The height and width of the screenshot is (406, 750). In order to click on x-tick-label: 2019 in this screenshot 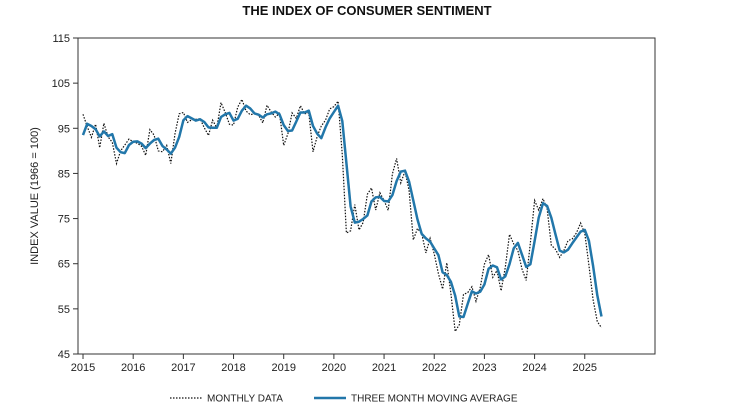, I will do `click(283, 368)`.